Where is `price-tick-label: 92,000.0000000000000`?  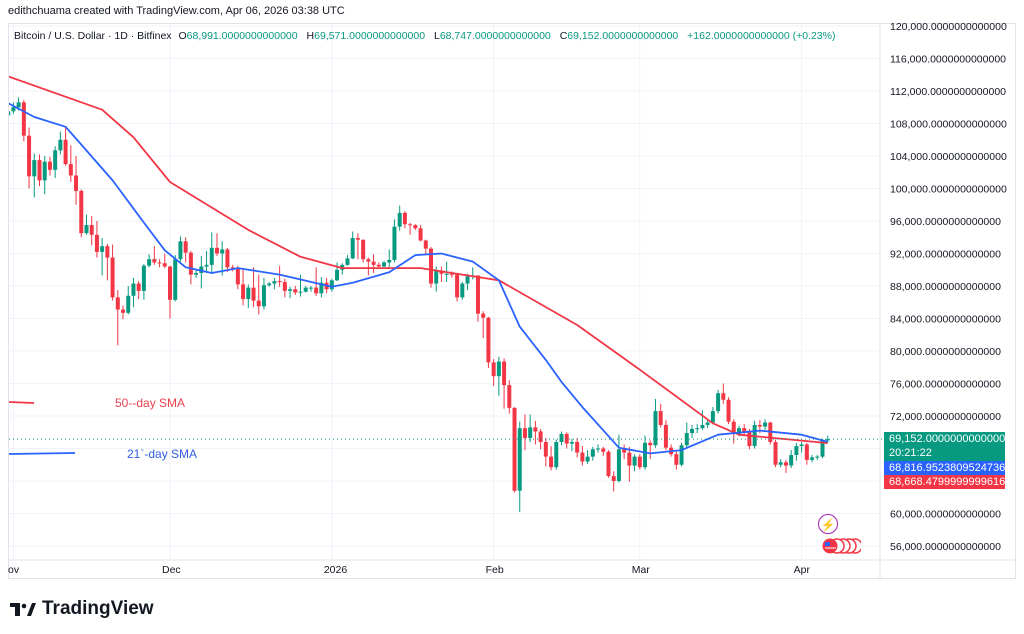 price-tick-label: 92,000.0000000000000 is located at coordinates (945, 255).